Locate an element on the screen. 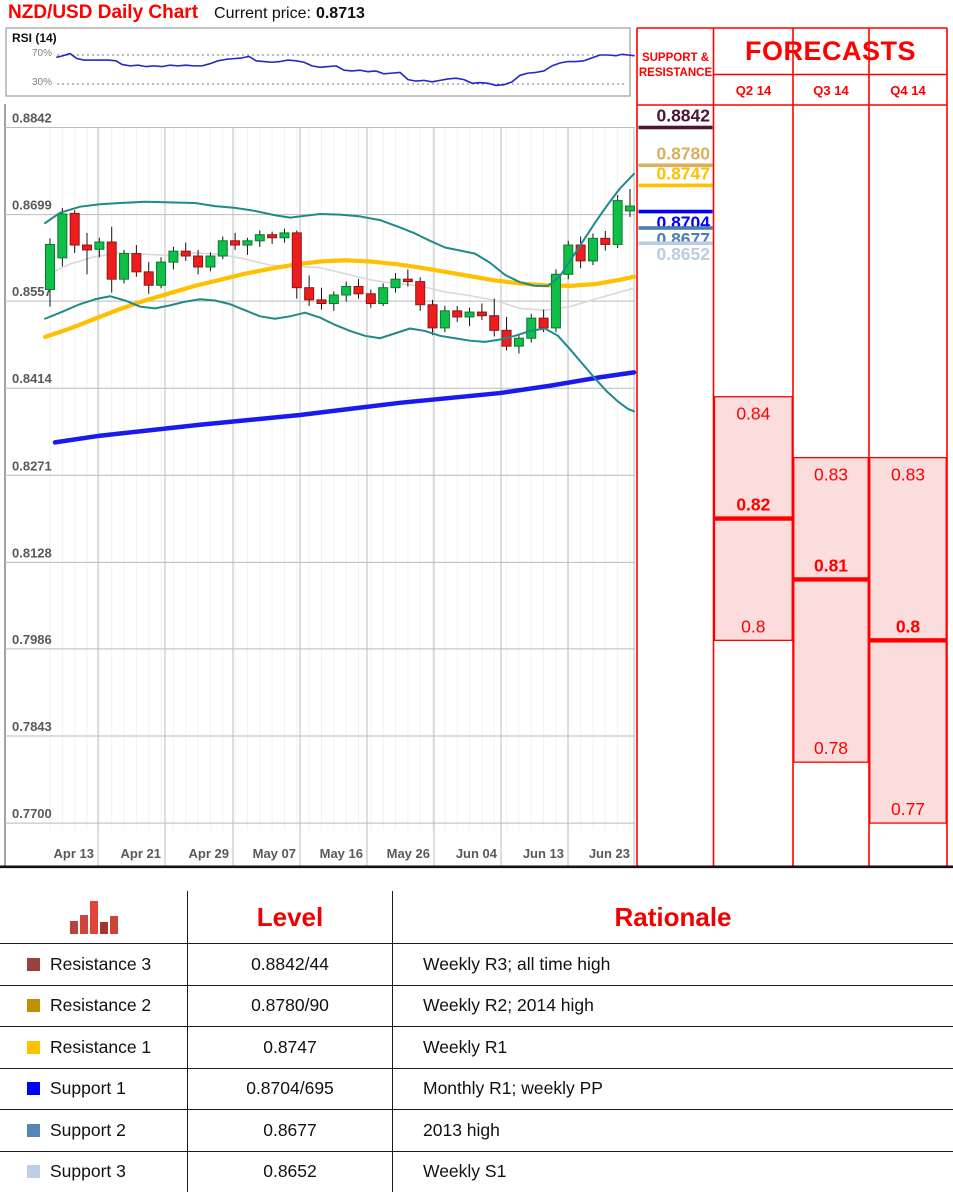 This screenshot has height=1195, width=953. y-axis-tick: 0.8128 is located at coordinates (32, 552).